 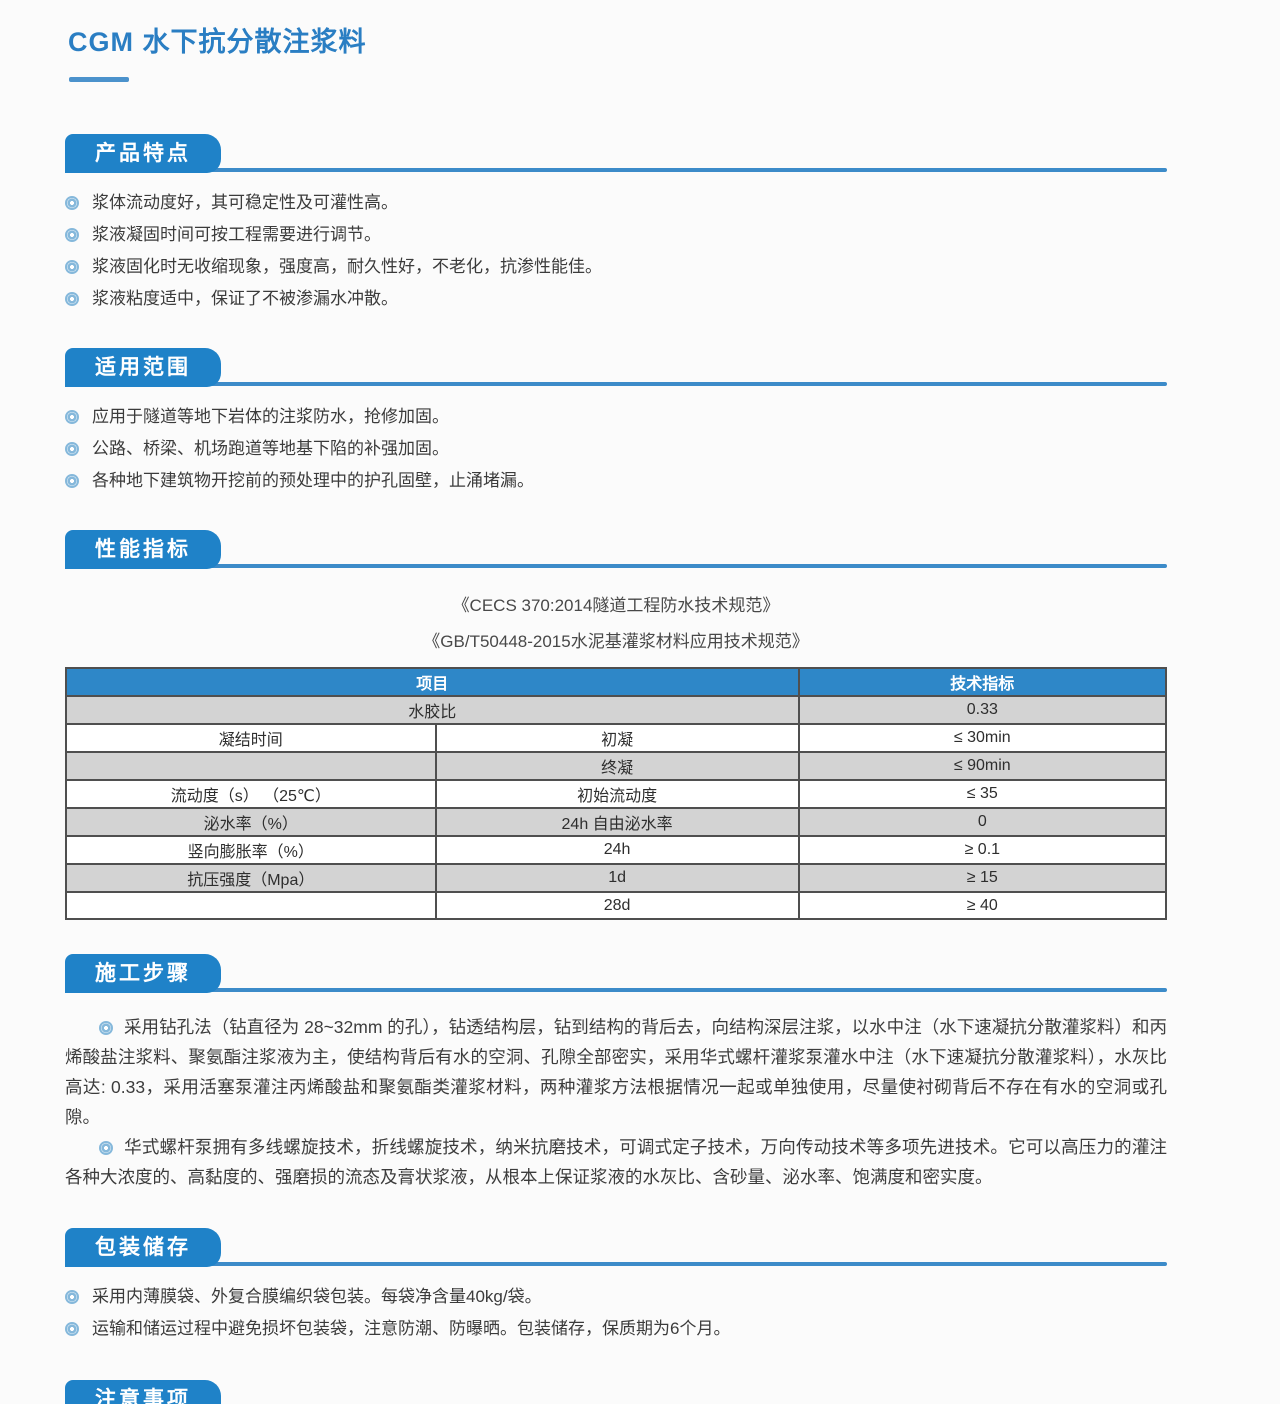 What do you see at coordinates (616, 973) in the screenshot?
I see `section-header-construction: 施工步骤` at bounding box center [616, 973].